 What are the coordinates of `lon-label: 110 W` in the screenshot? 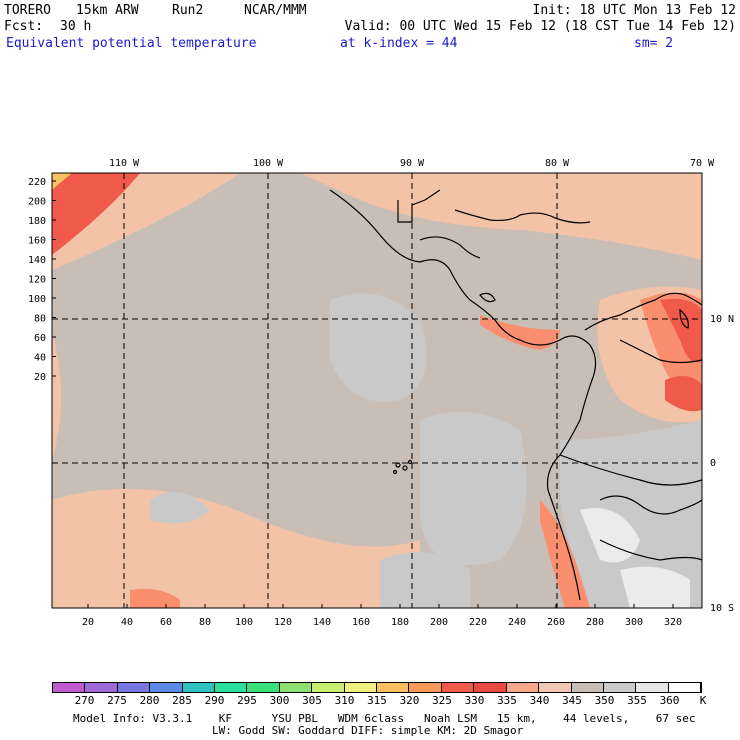 It's located at (124, 163).